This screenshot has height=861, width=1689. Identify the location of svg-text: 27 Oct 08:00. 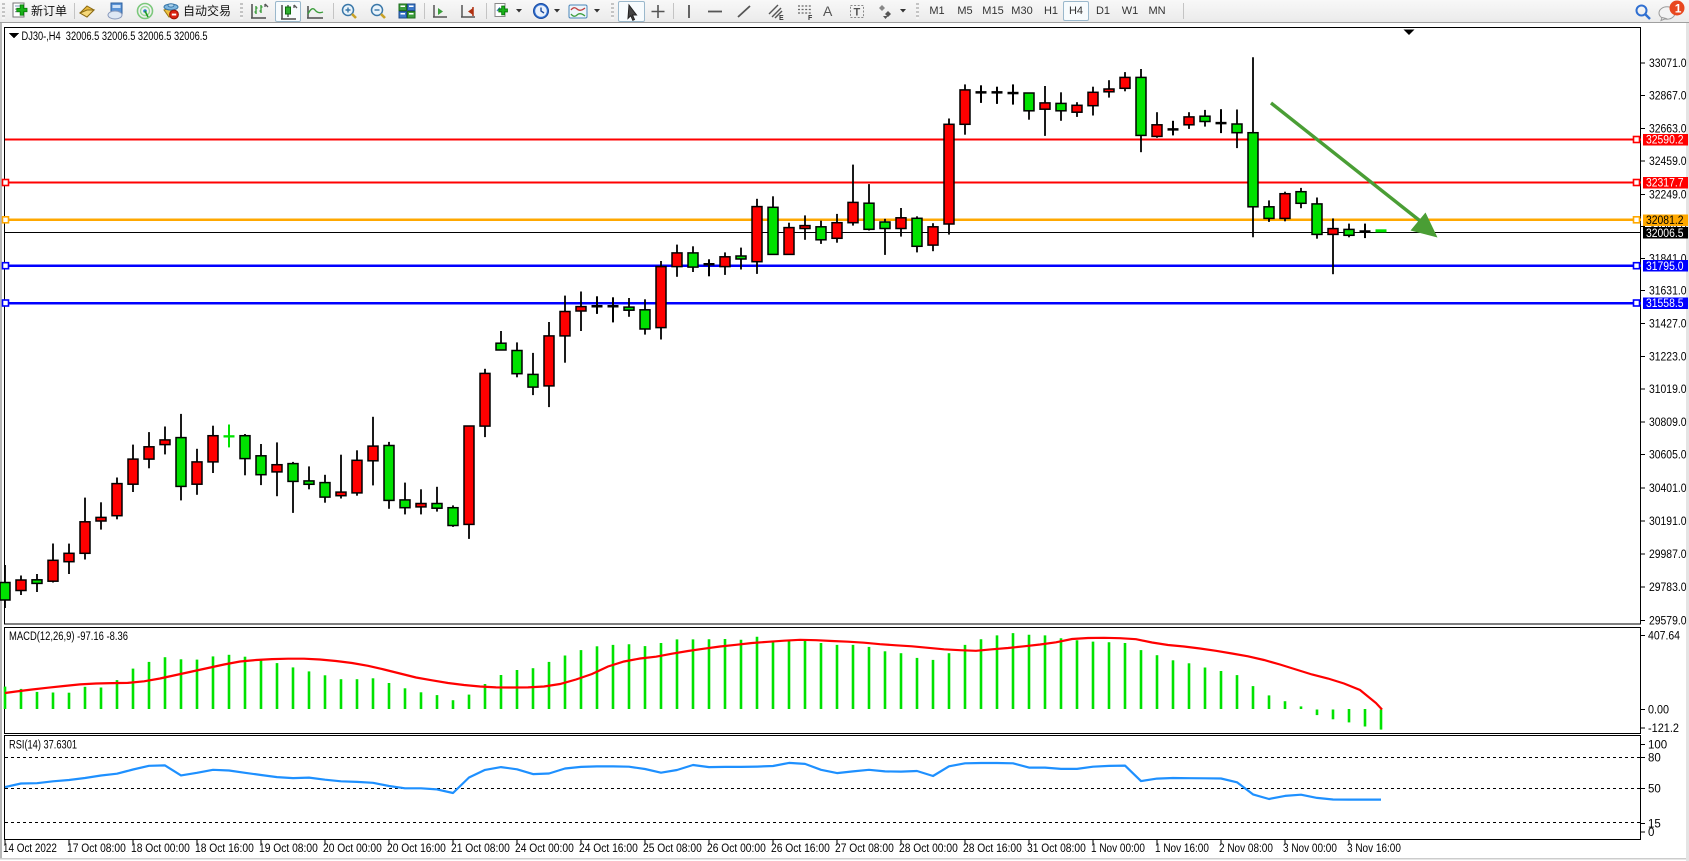
(864, 849).